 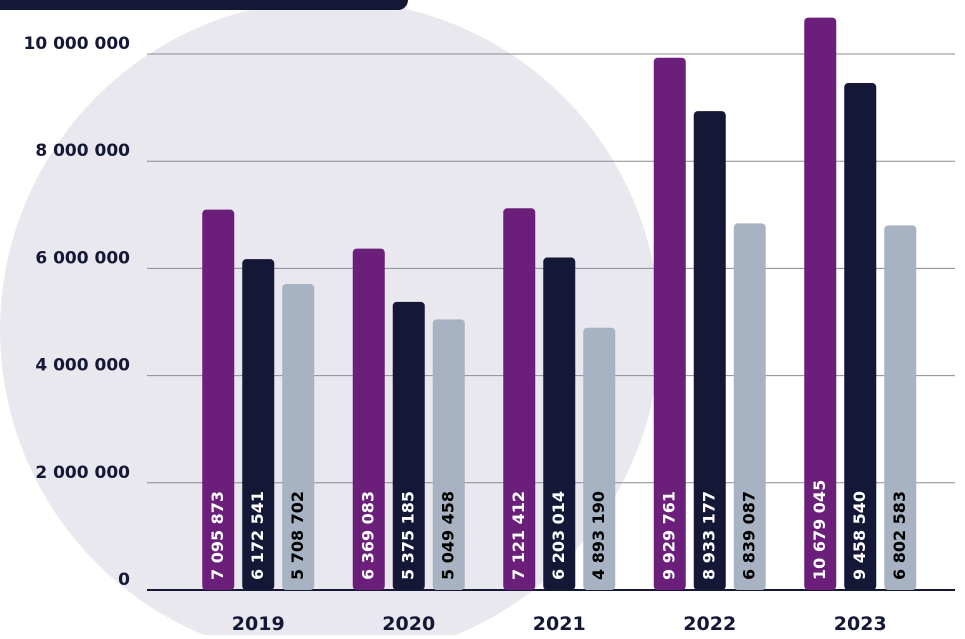 What do you see at coordinates (82, 366) in the screenshot?
I see `y-tick-label: 4 000 000` at bounding box center [82, 366].